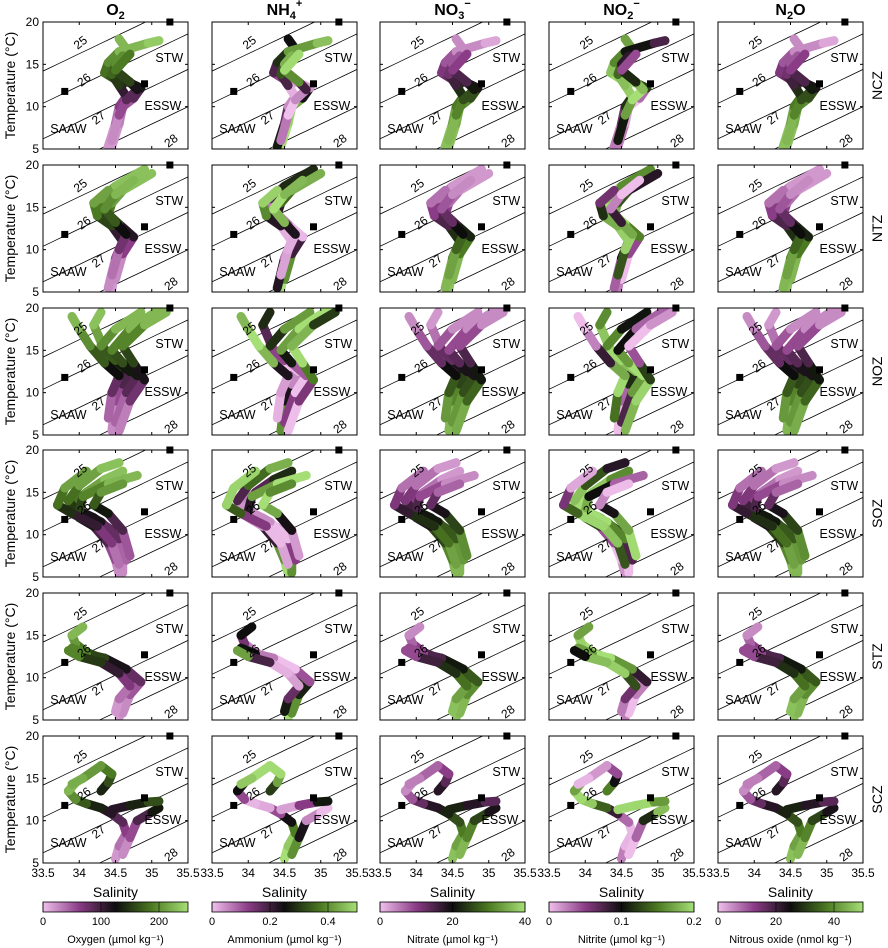 Image resolution: width=888 pixels, height=948 pixels. What do you see at coordinates (621, 11) in the screenshot?
I see `column-header: NO2−` at bounding box center [621, 11].